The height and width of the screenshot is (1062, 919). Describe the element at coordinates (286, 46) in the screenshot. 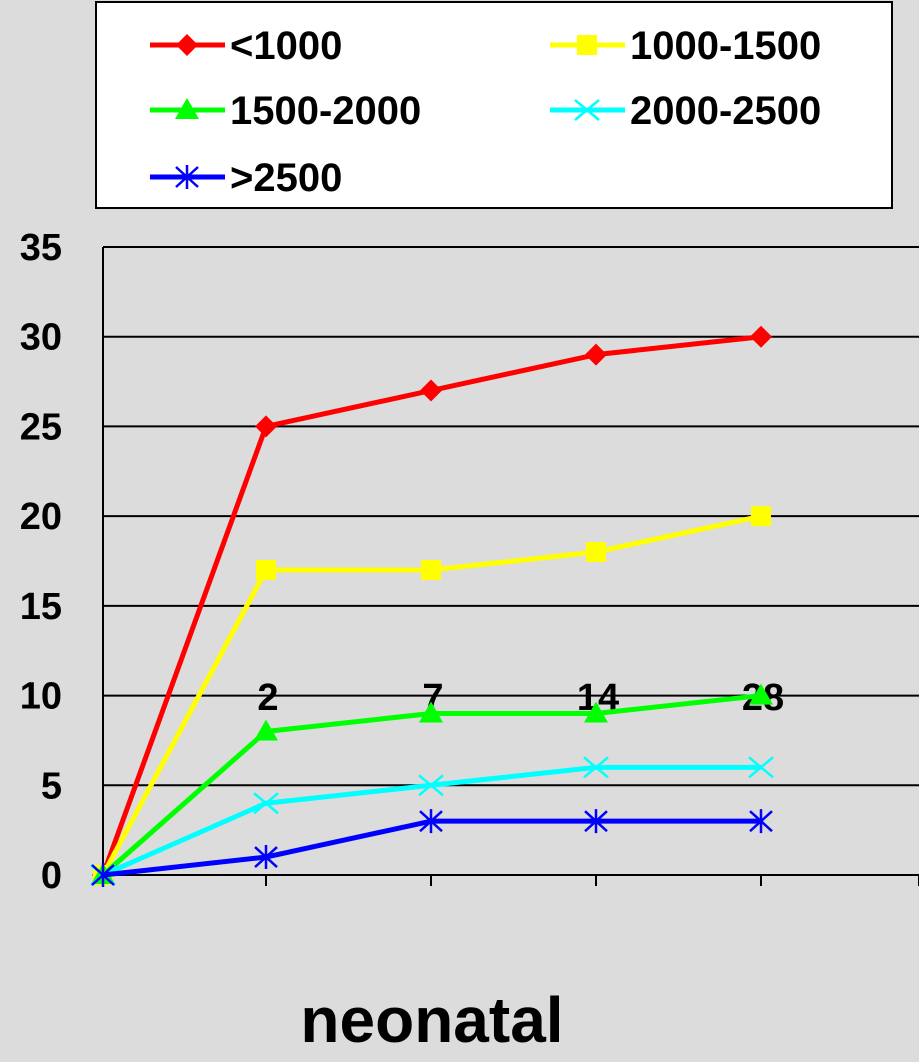

I see `legend-label: <1000` at that location.